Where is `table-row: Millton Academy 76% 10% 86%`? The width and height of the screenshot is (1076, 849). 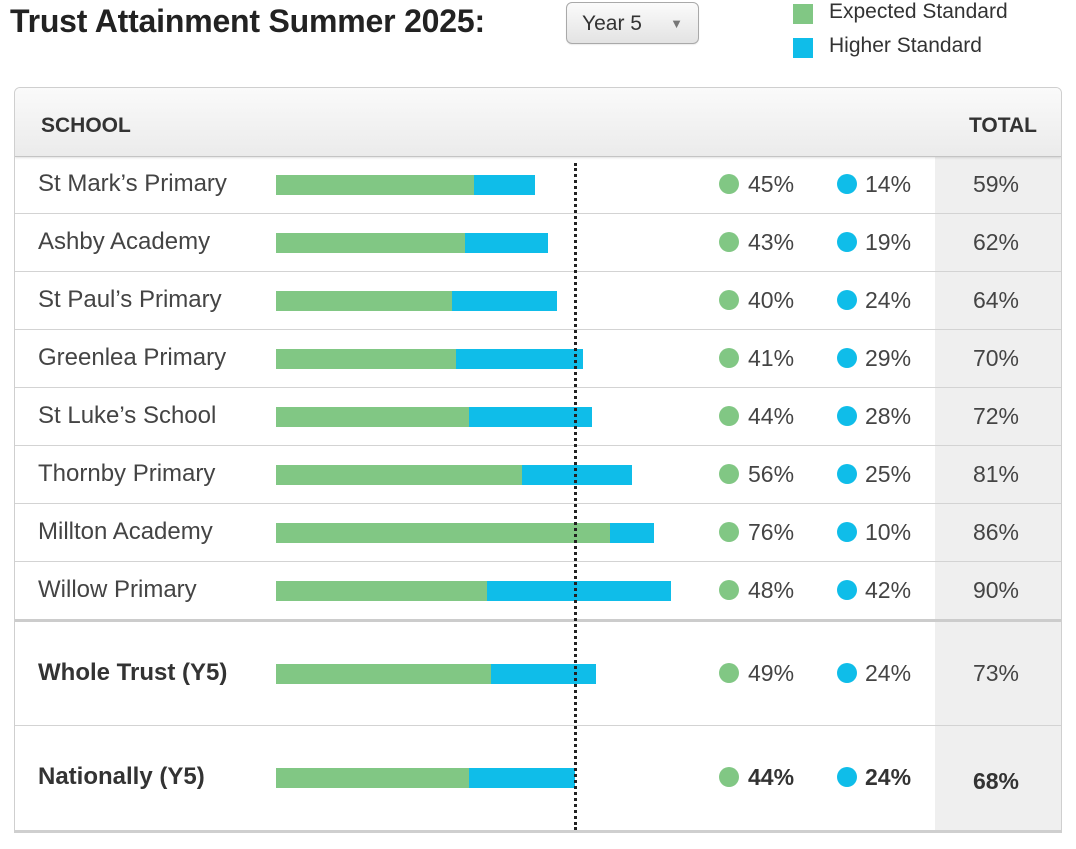 table-row: Millton Academy 76% 10% 86% is located at coordinates (538, 533).